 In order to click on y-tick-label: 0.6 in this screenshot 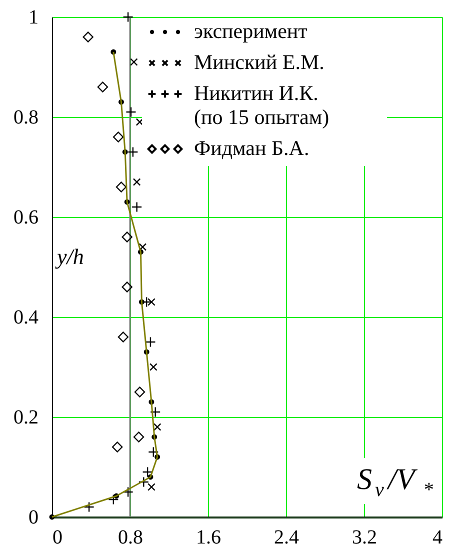, I will do `click(26, 217)`.